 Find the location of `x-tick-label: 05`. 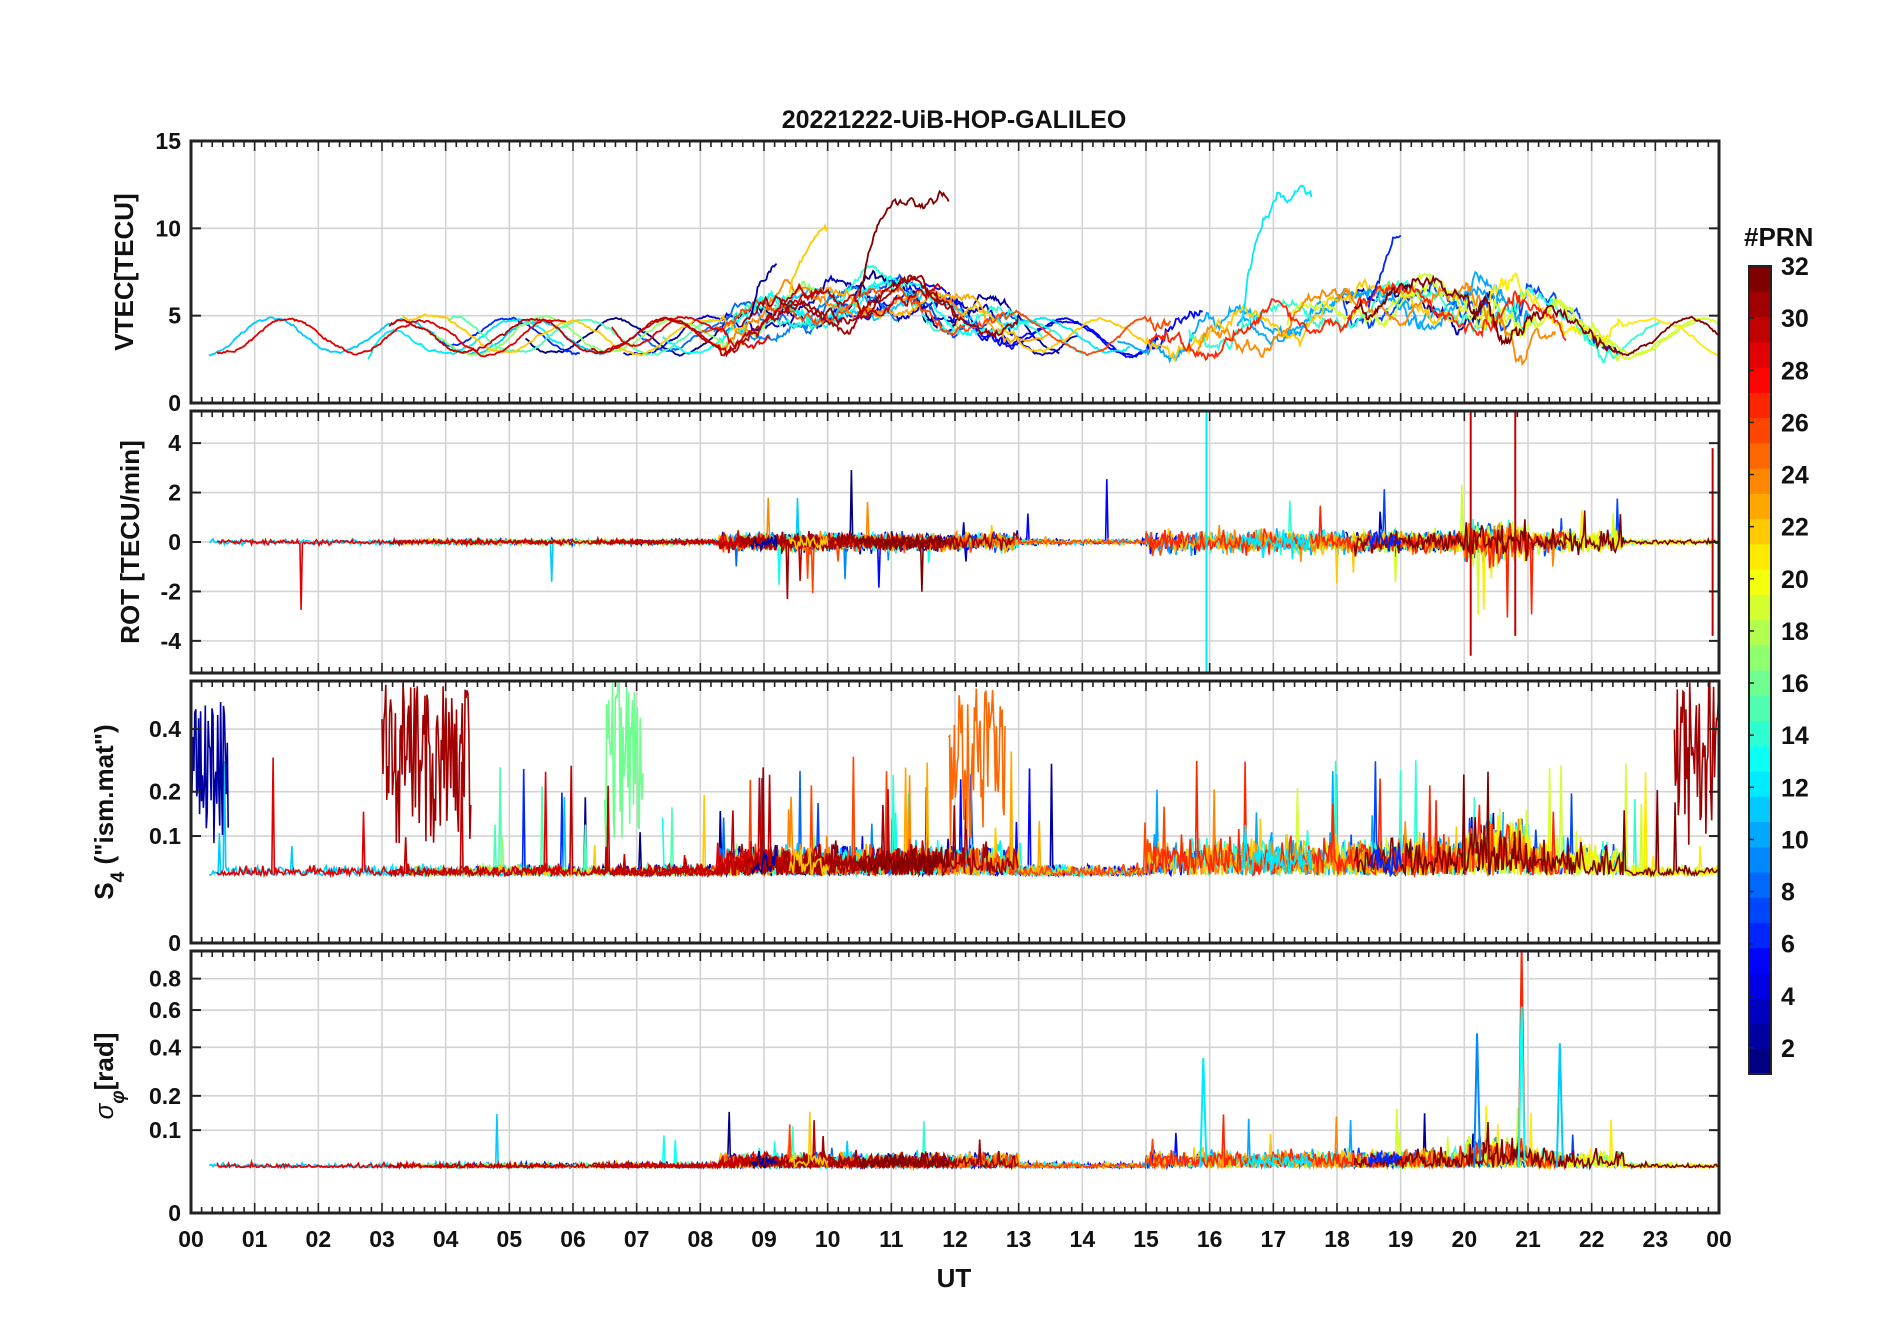

x-tick-label: 05 is located at coordinates (510, 1239).